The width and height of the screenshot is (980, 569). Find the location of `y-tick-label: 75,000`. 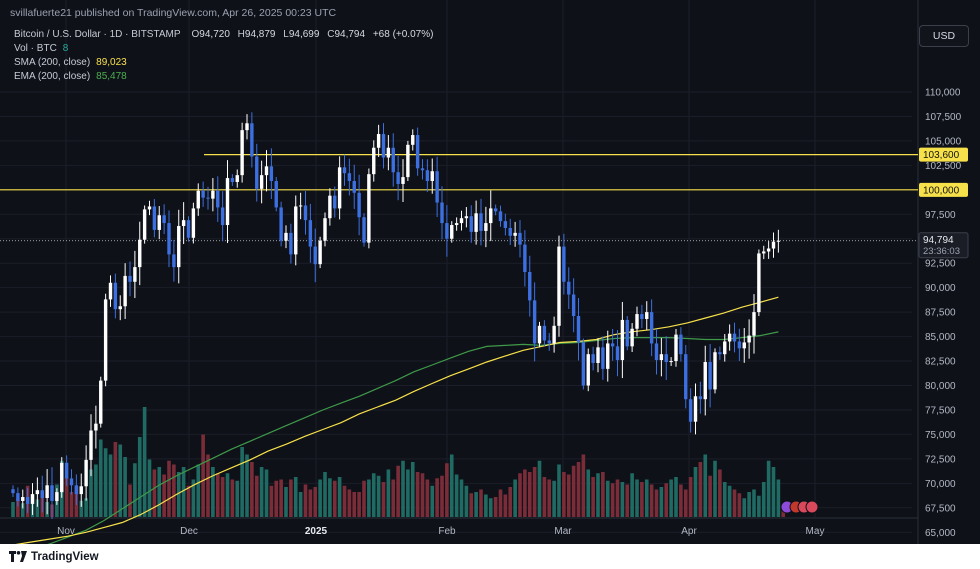

y-tick-label: 75,000 is located at coordinates (940, 435).